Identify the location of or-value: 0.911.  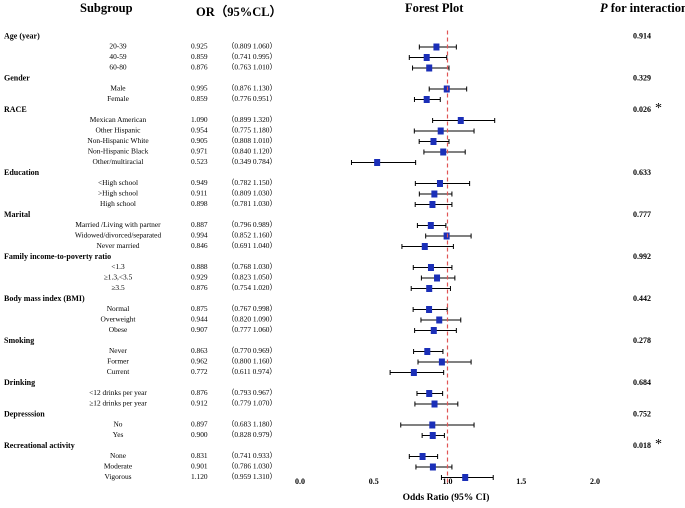
(199, 193).